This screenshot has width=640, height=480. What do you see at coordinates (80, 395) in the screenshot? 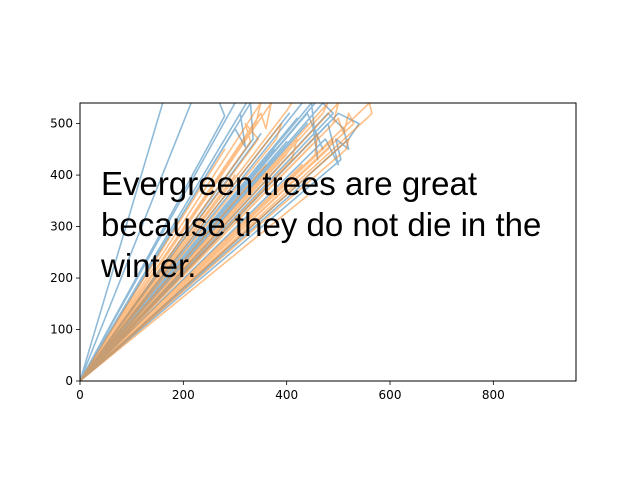
I see `x-tick-label: 0` at bounding box center [80, 395].